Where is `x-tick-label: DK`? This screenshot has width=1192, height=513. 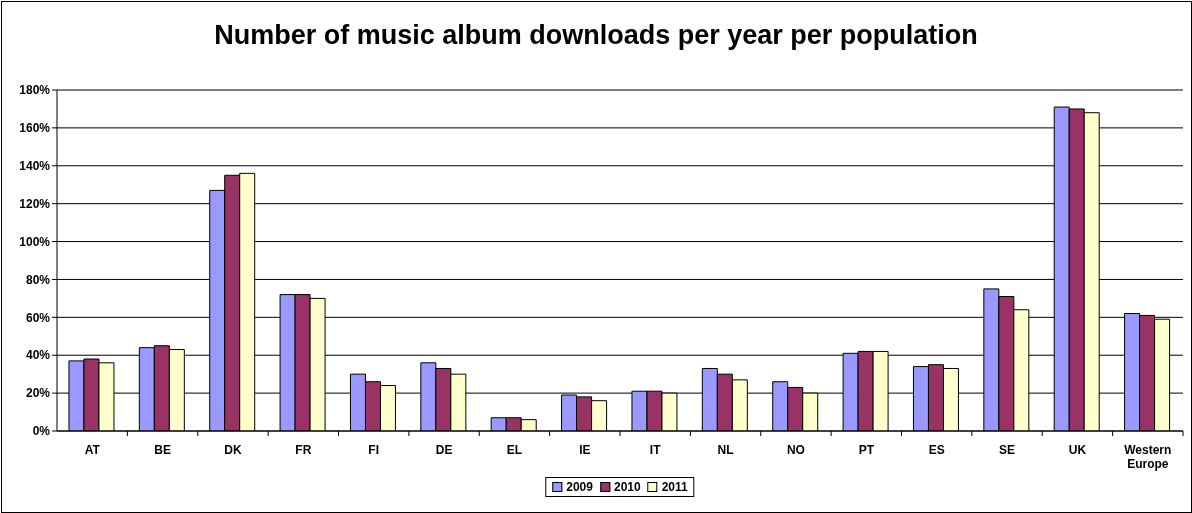 x-tick-label: DK is located at coordinates (233, 449).